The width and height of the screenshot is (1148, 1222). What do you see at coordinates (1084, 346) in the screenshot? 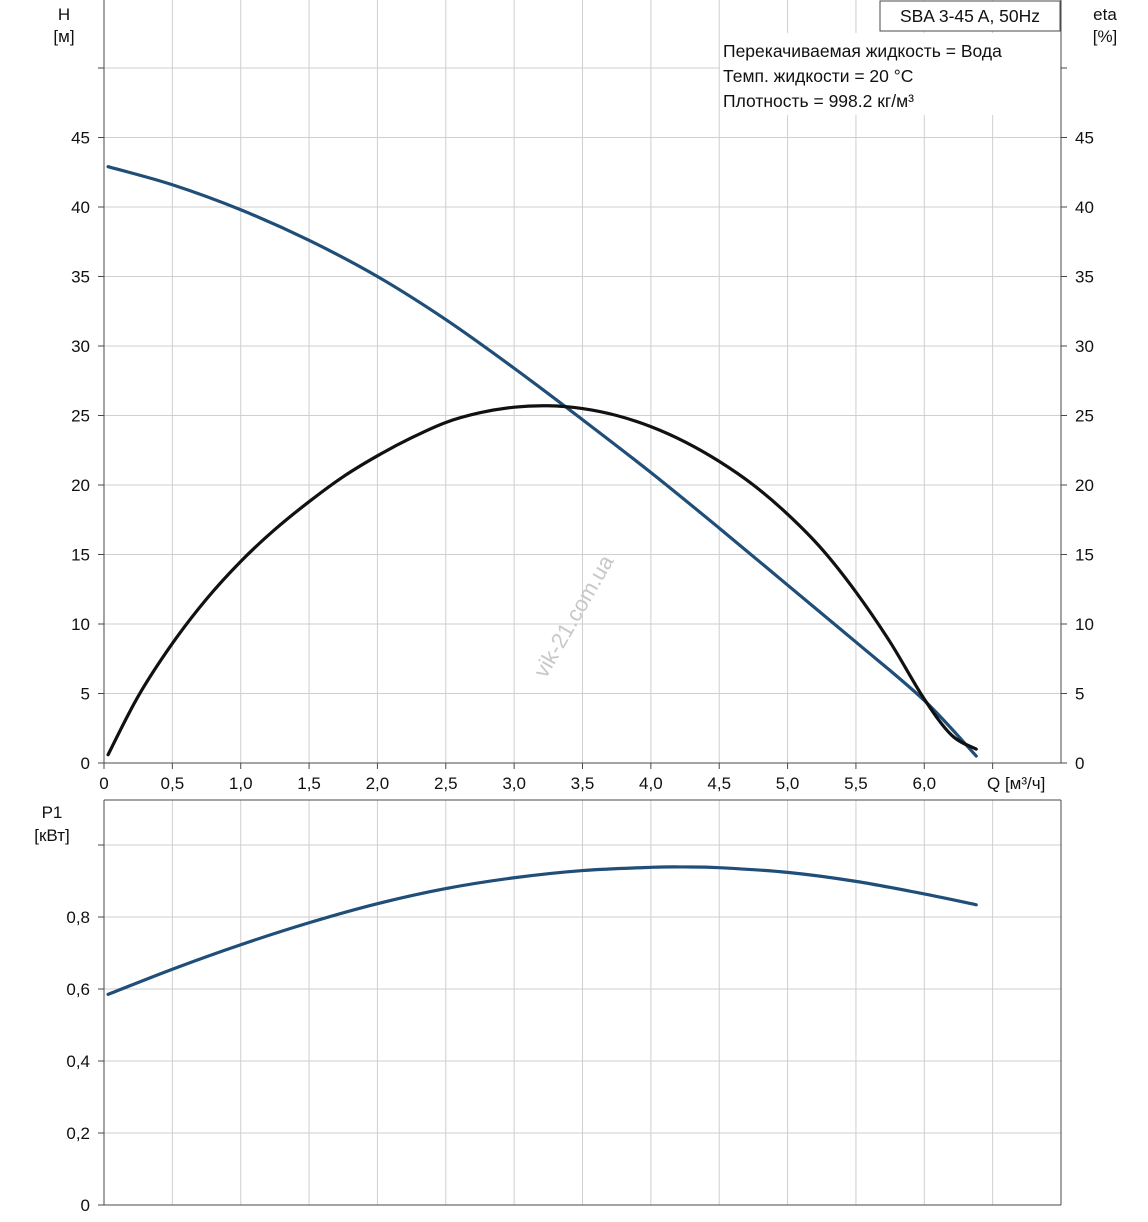
I see `top-y-right-tick-label: 30` at bounding box center [1084, 346].